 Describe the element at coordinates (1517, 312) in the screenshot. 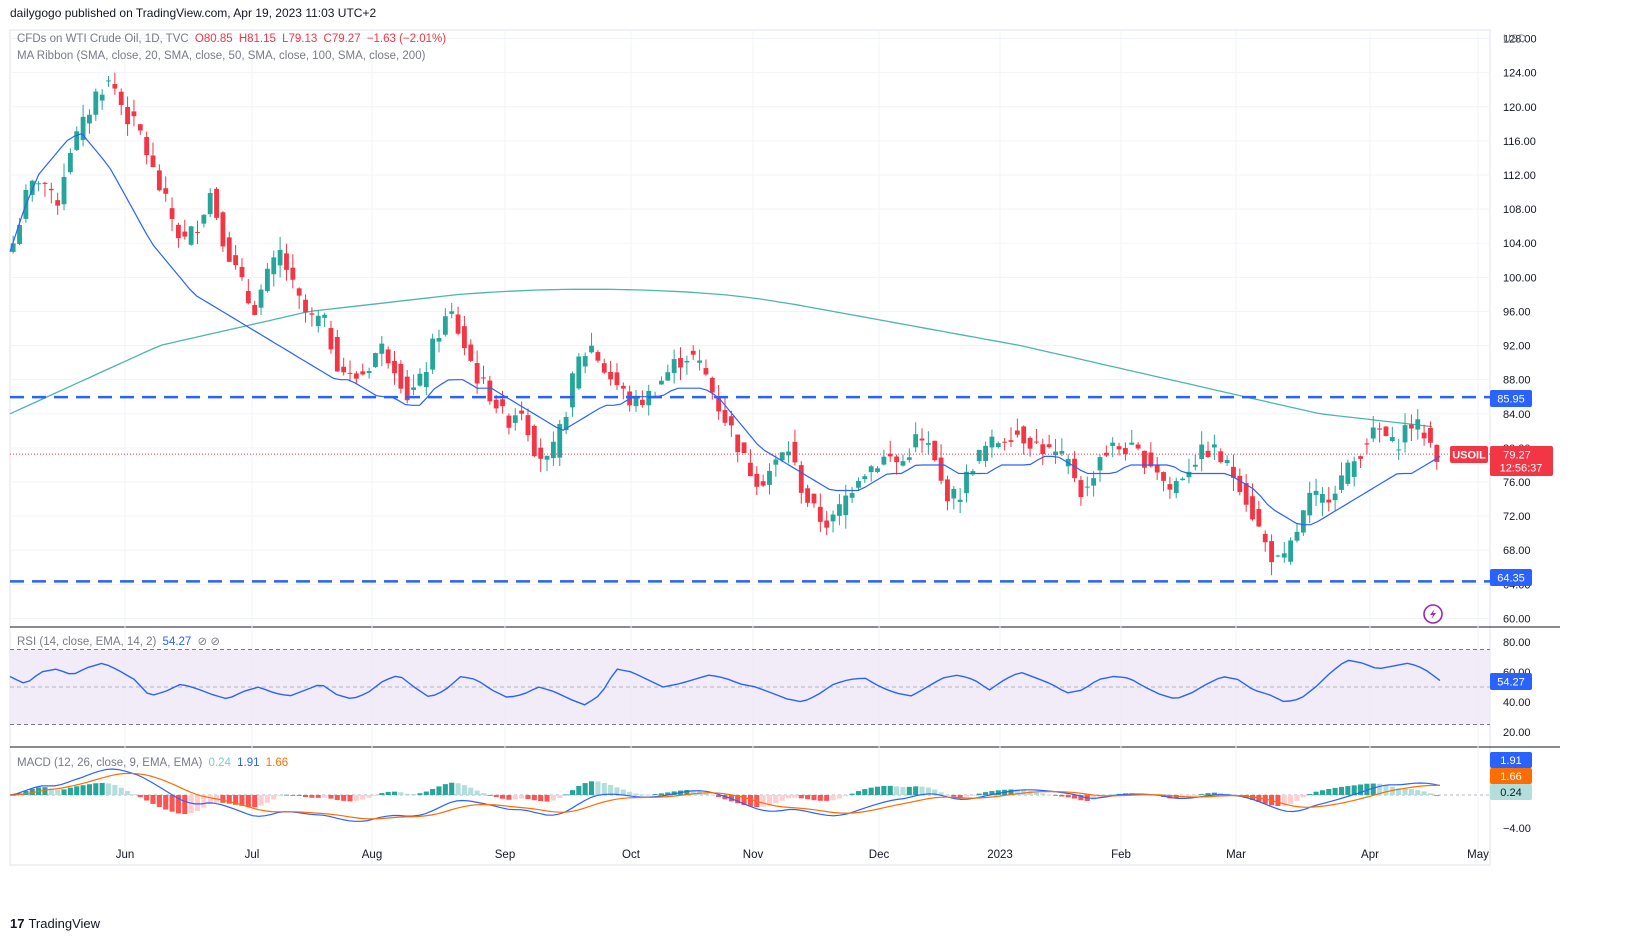

I see `price-tick-label: 96.00` at that location.